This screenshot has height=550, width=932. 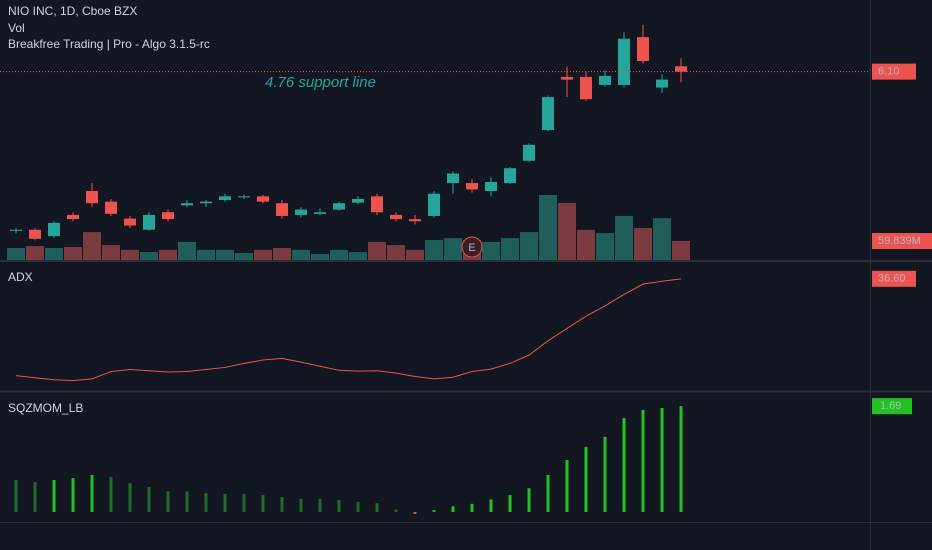 What do you see at coordinates (20, 277) in the screenshot?
I see `pane-title: ADX` at bounding box center [20, 277].